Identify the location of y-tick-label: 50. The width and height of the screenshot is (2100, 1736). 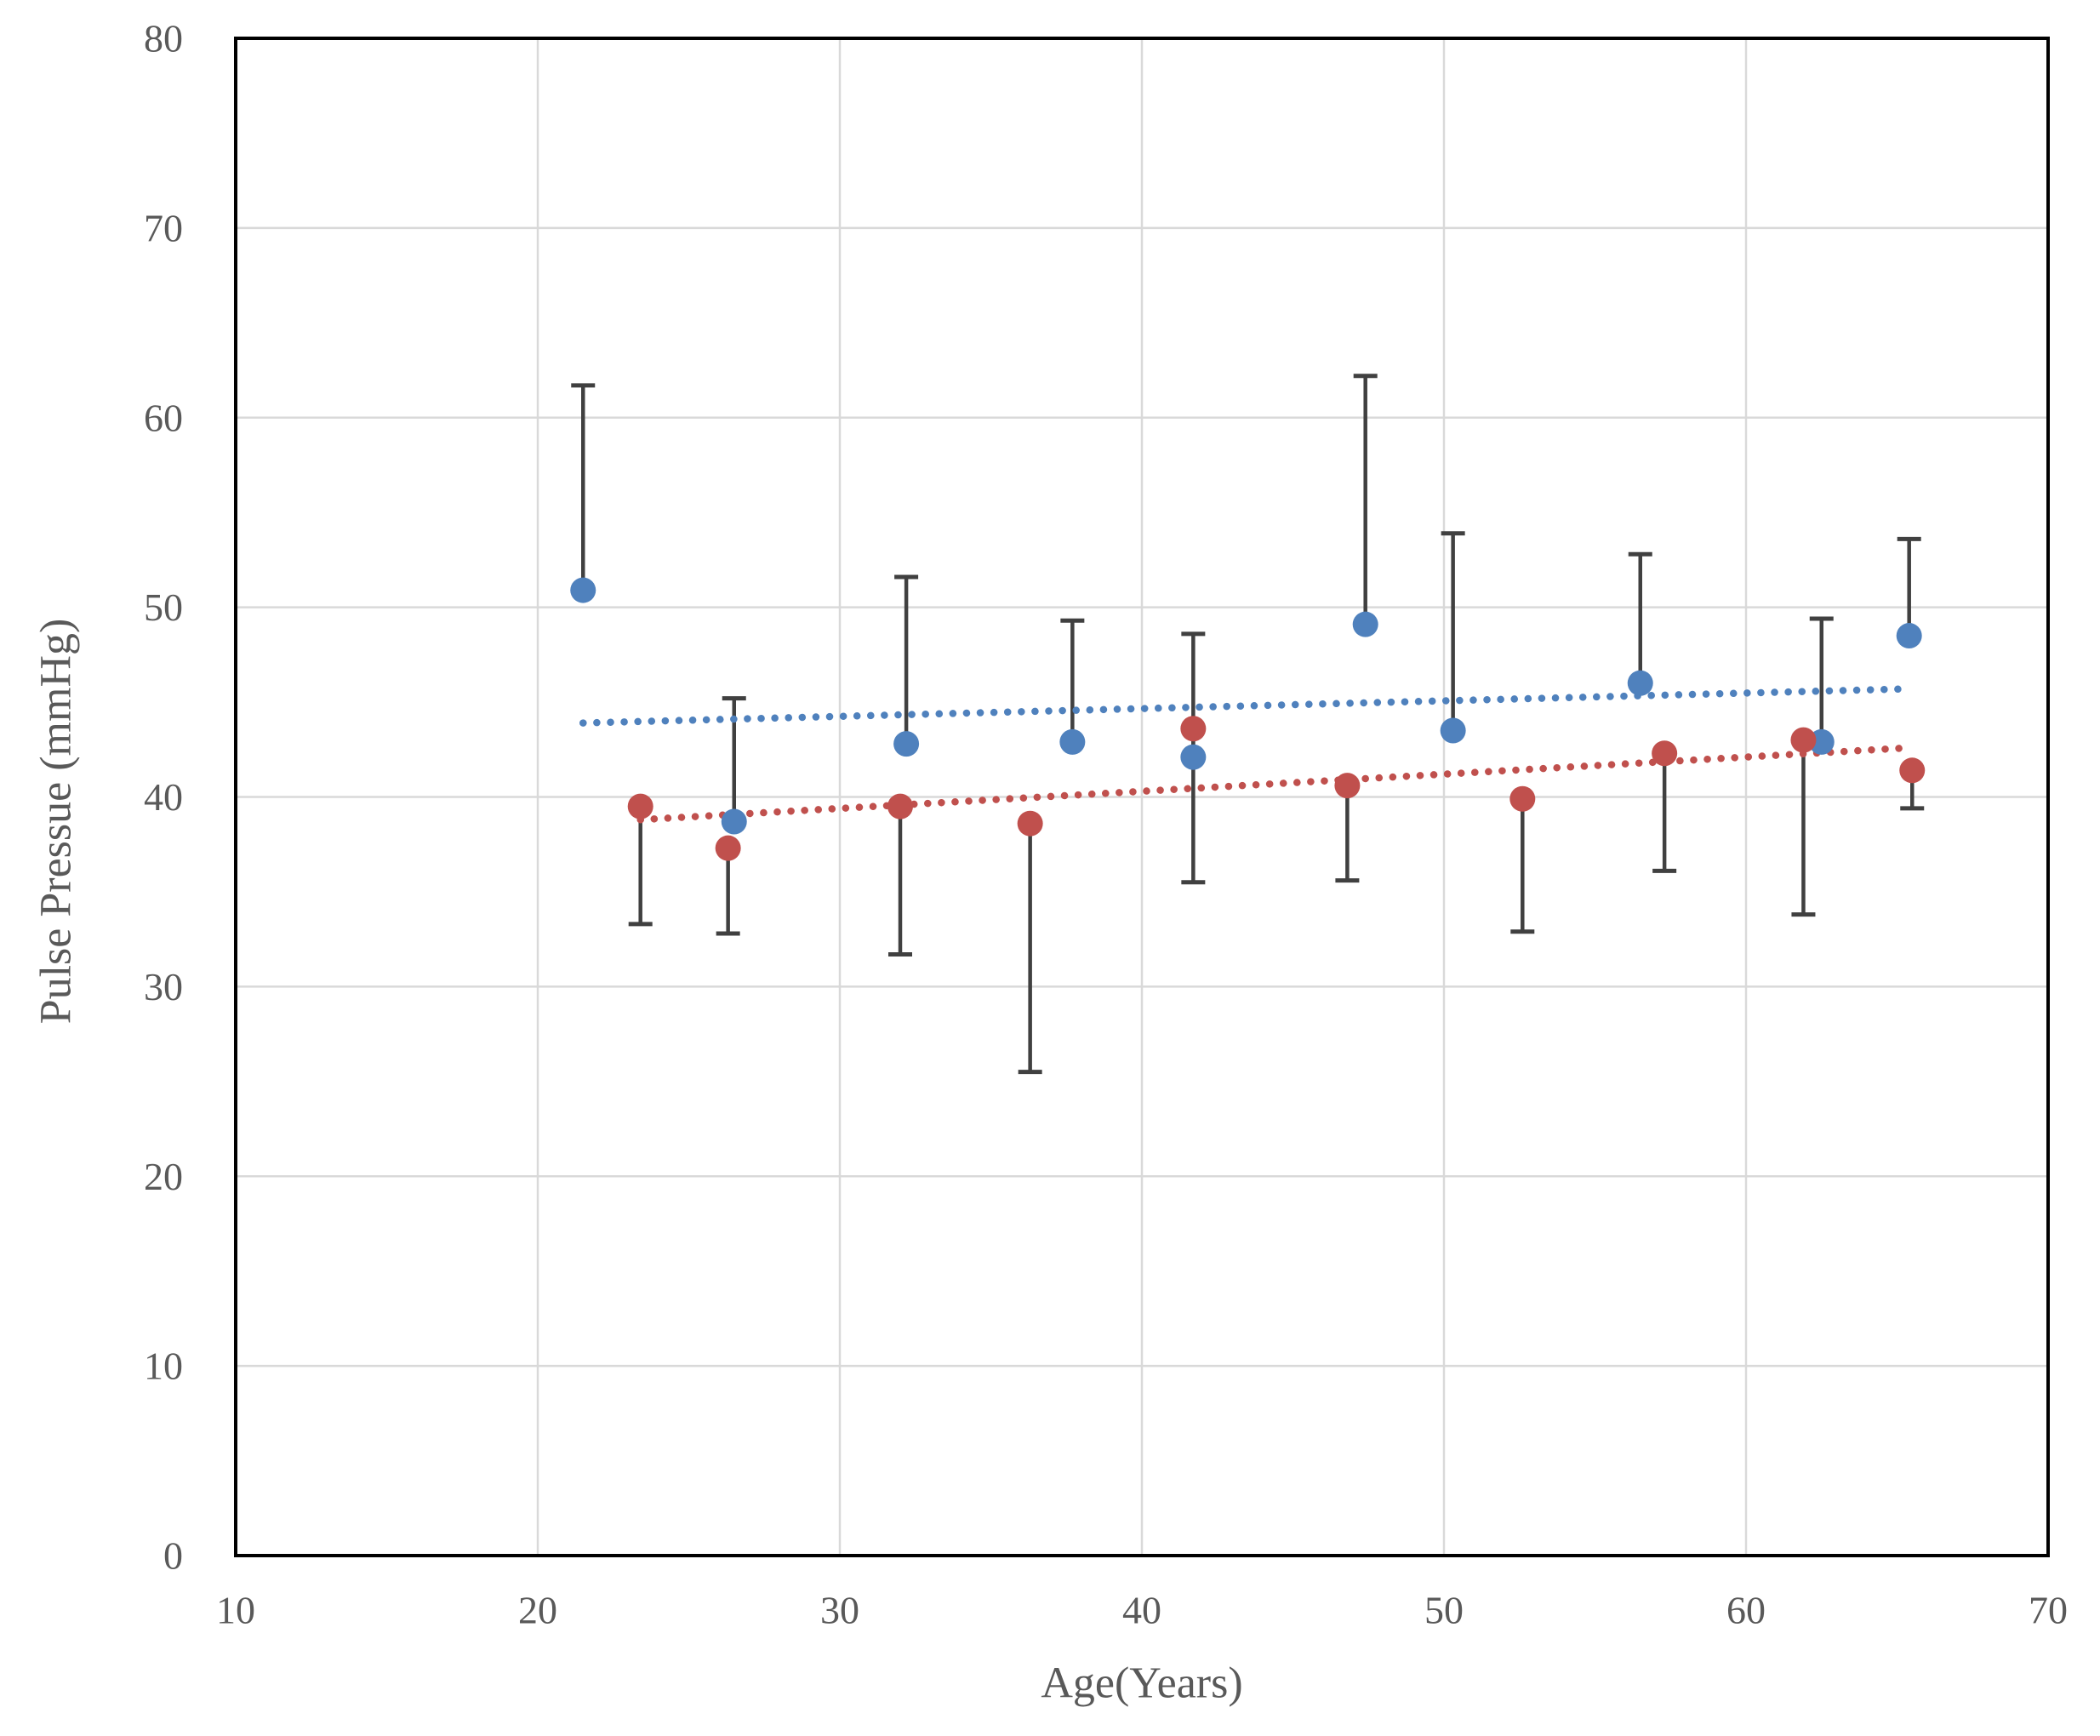
(163, 607).